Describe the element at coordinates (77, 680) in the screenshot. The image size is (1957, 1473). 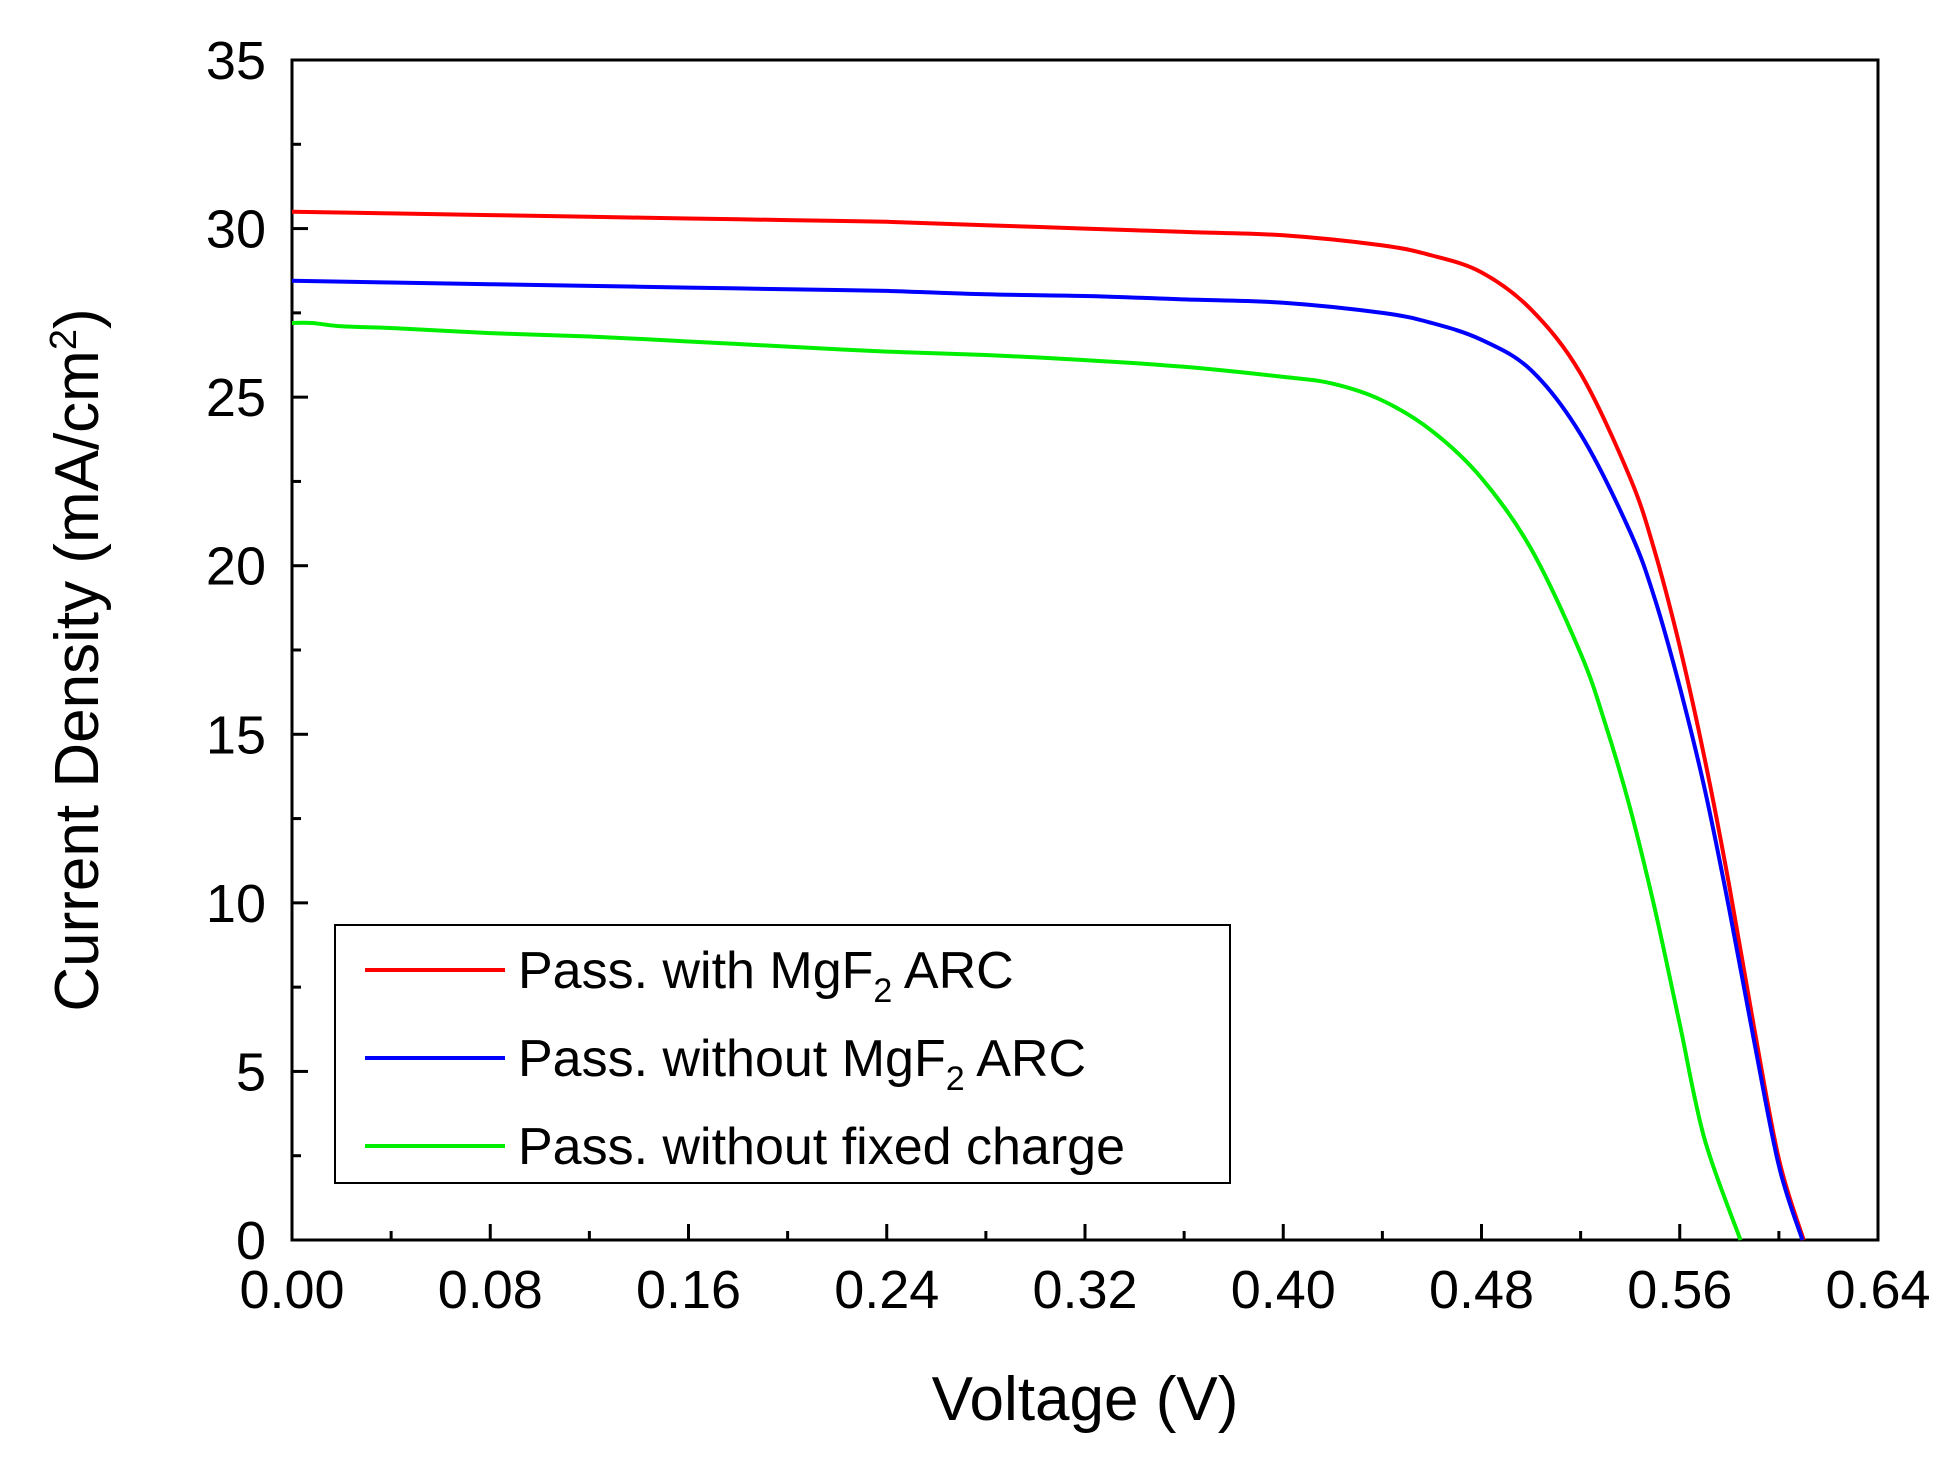
I see `y-axis-title-text: Current Density (mA/cm` at that location.